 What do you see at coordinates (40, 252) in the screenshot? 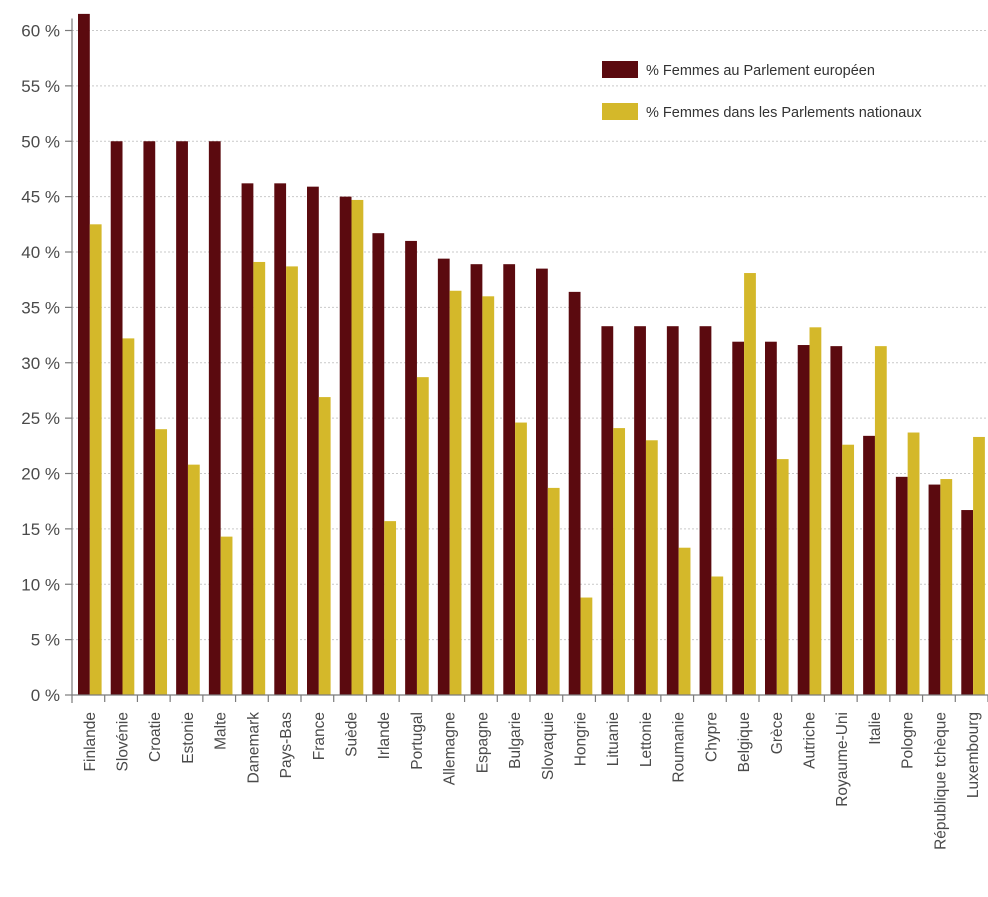
I see `y-tick-label: 40 %` at bounding box center [40, 252].